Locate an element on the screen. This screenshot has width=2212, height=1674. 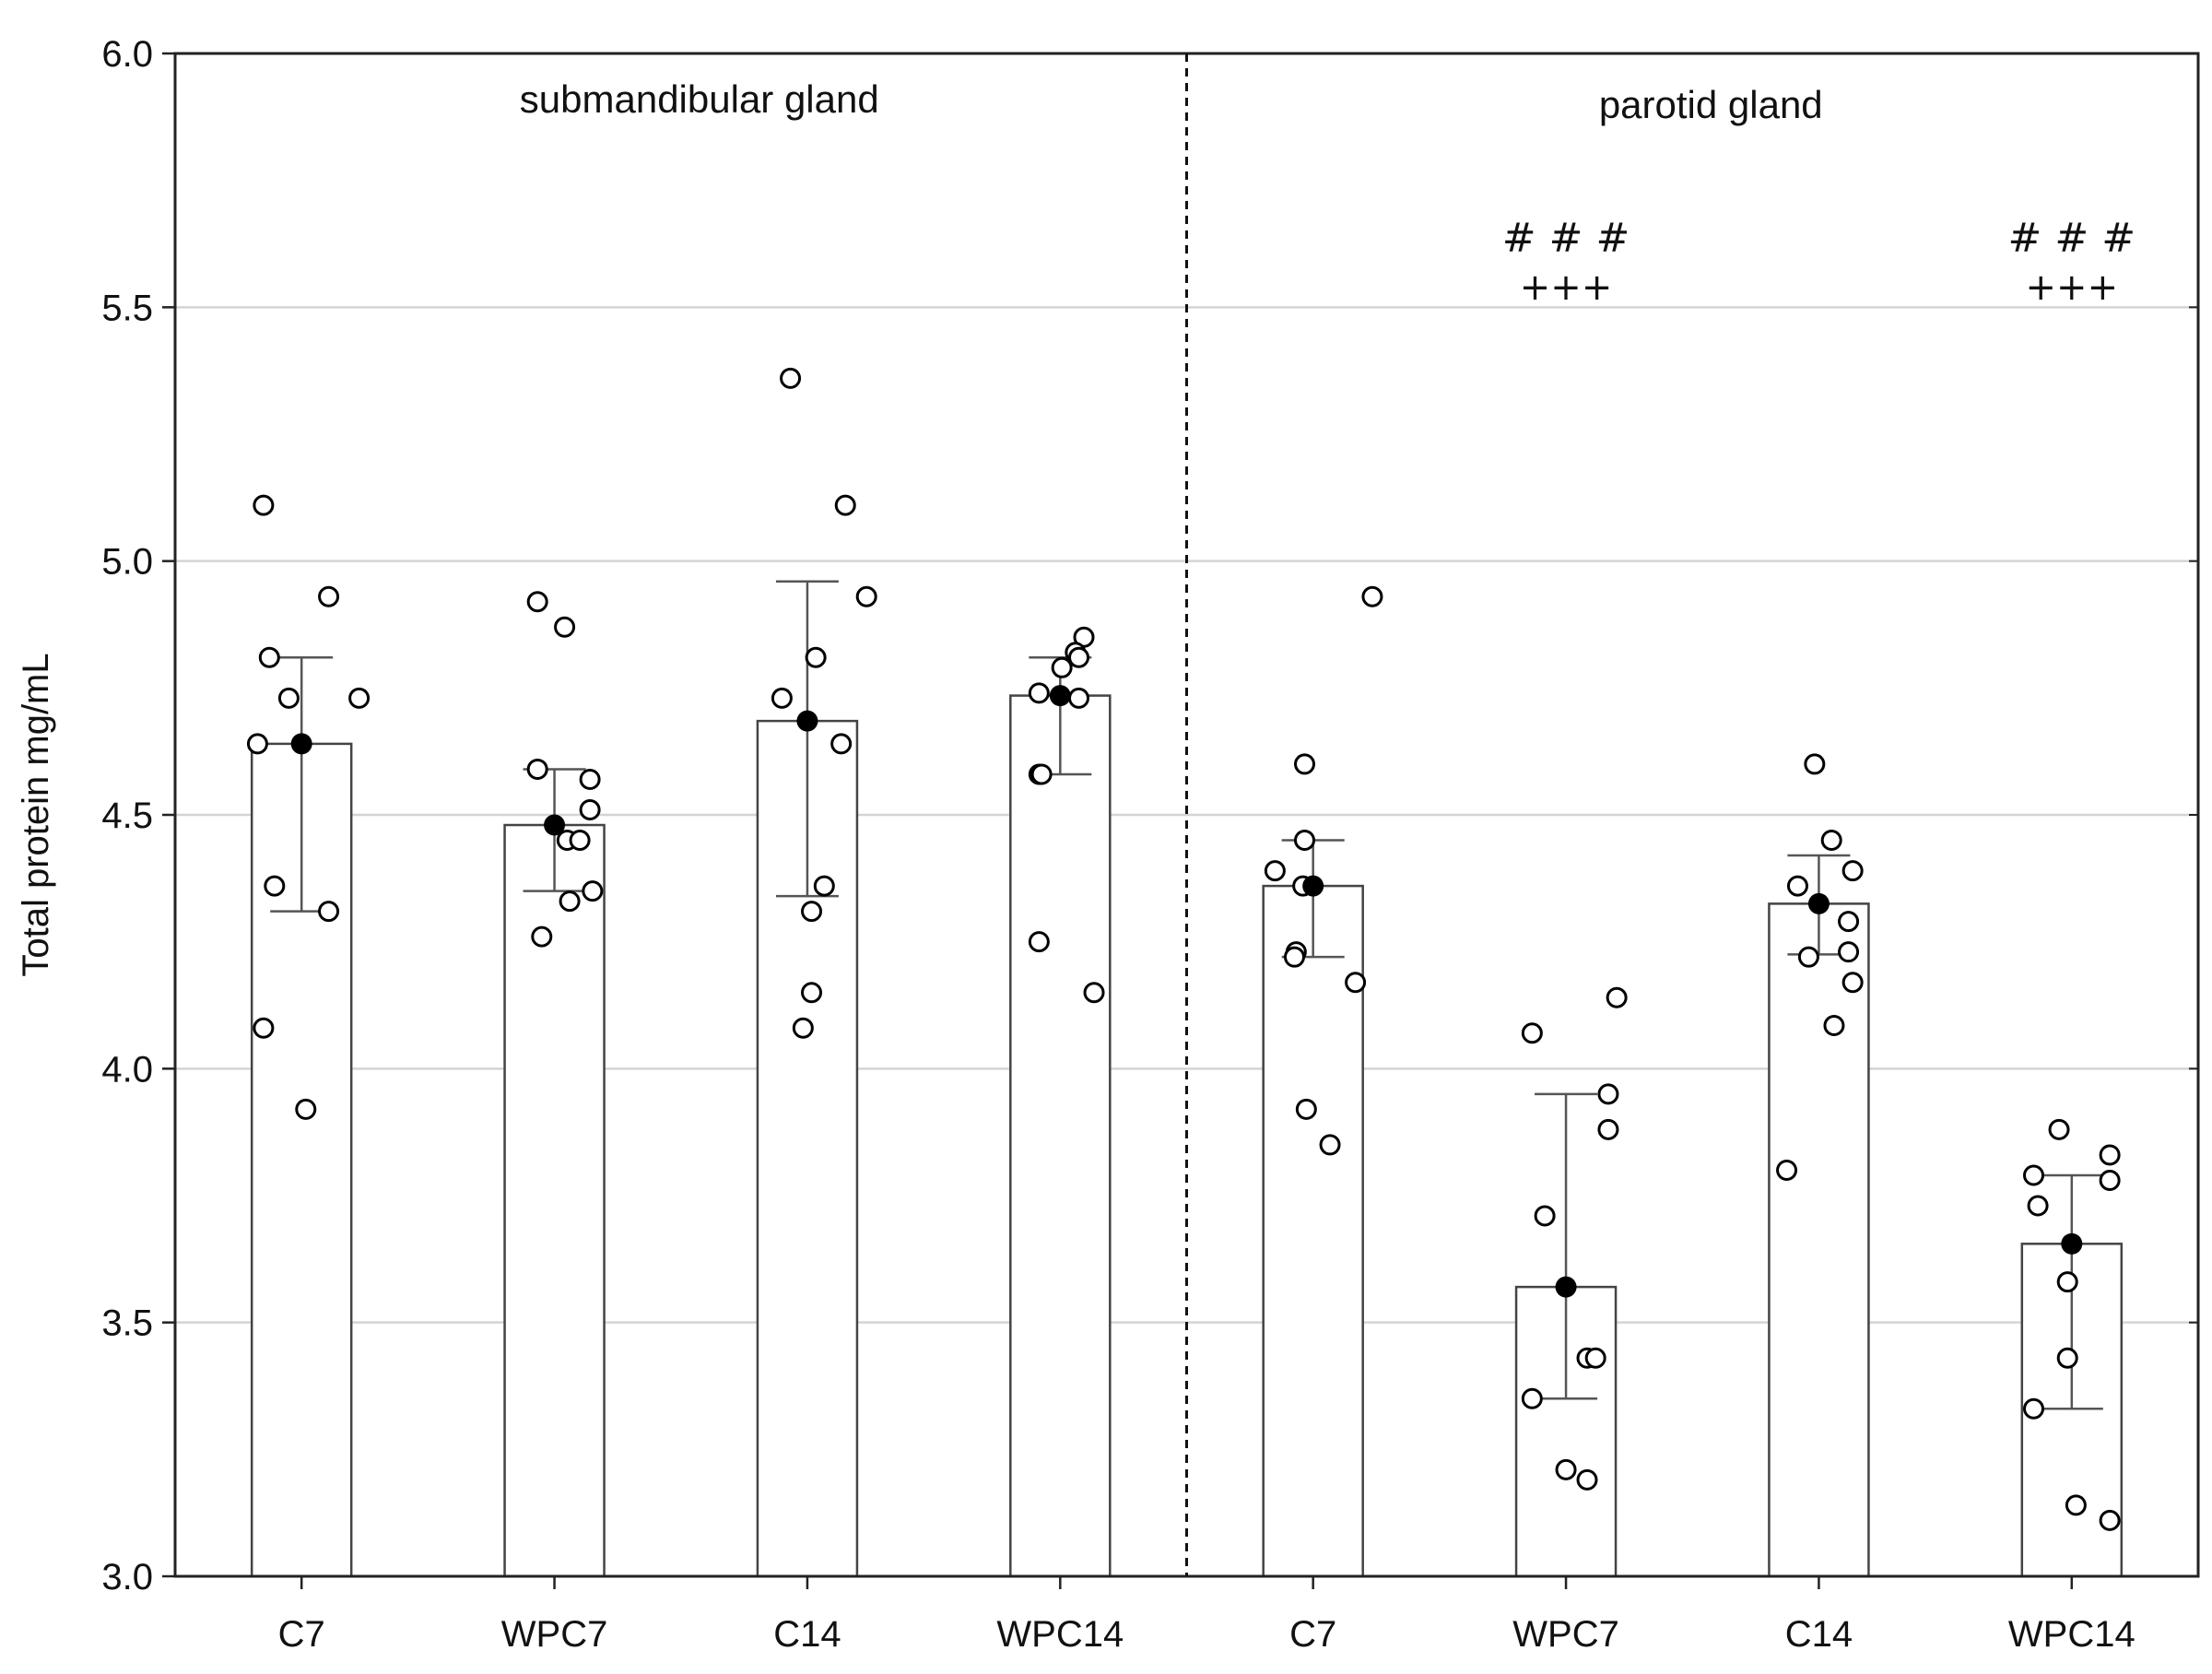
y-tick-label: 3.0 is located at coordinates (127, 1577).